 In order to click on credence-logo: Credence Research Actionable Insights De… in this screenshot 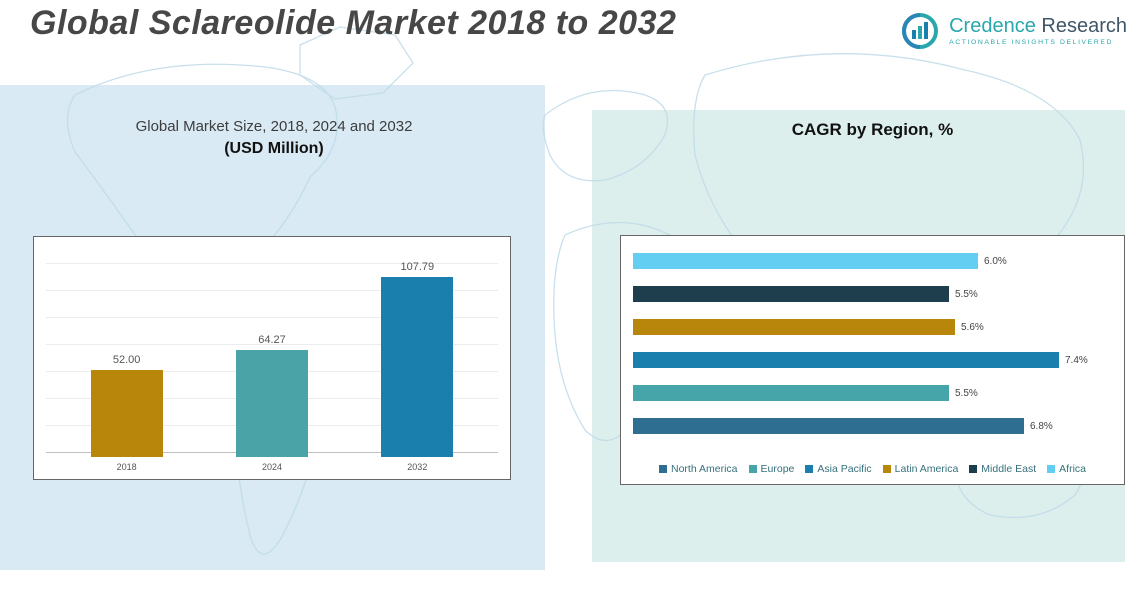, I will do `click(1013, 31)`.